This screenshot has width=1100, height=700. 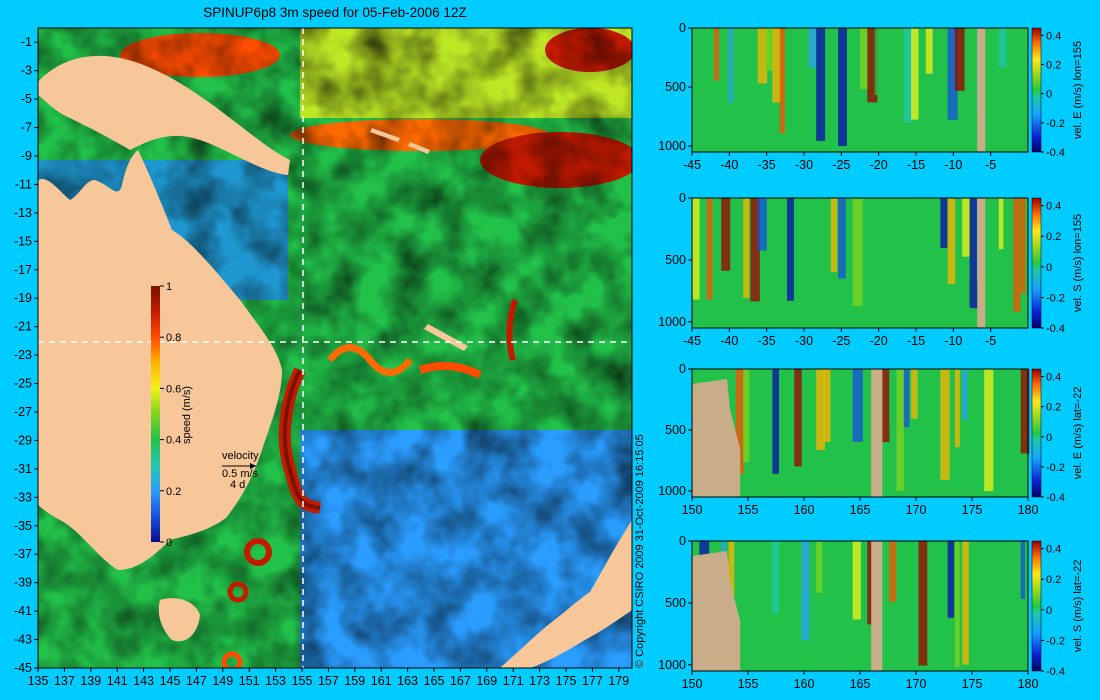 What do you see at coordinates (170, 415) in the screenshot?
I see `speed-colorbar-ticks: 1 0.8 0.6 0.4 0.2 0` at bounding box center [170, 415].